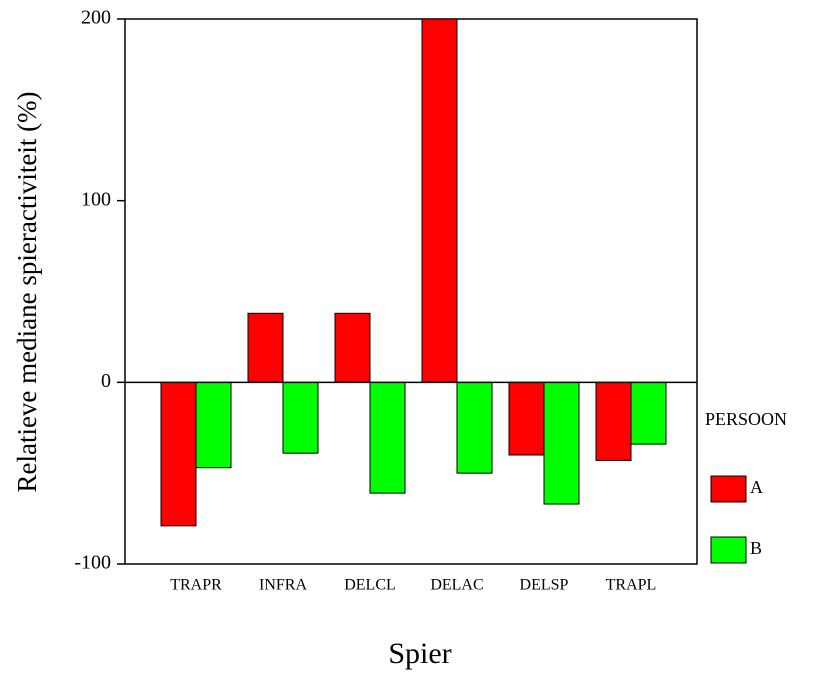 The height and width of the screenshot is (673, 816). What do you see at coordinates (283, 585) in the screenshot?
I see `x-tick-label: INFRA` at bounding box center [283, 585].